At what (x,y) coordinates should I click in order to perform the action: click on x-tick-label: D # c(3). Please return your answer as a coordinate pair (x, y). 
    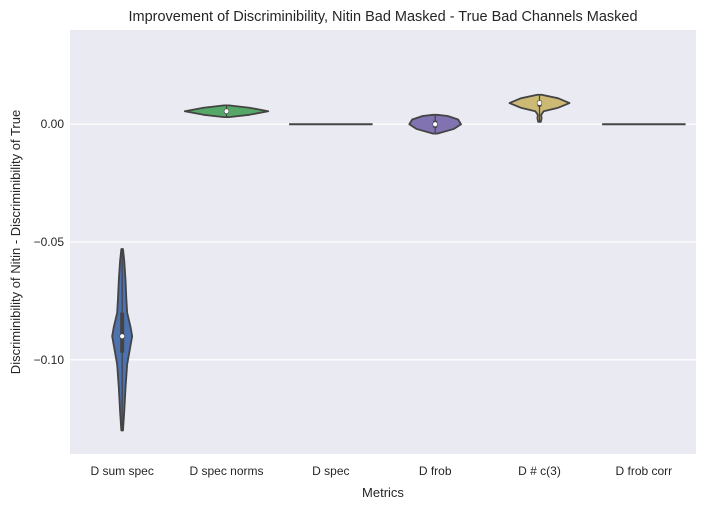
    Looking at the image, I should click on (539, 471).